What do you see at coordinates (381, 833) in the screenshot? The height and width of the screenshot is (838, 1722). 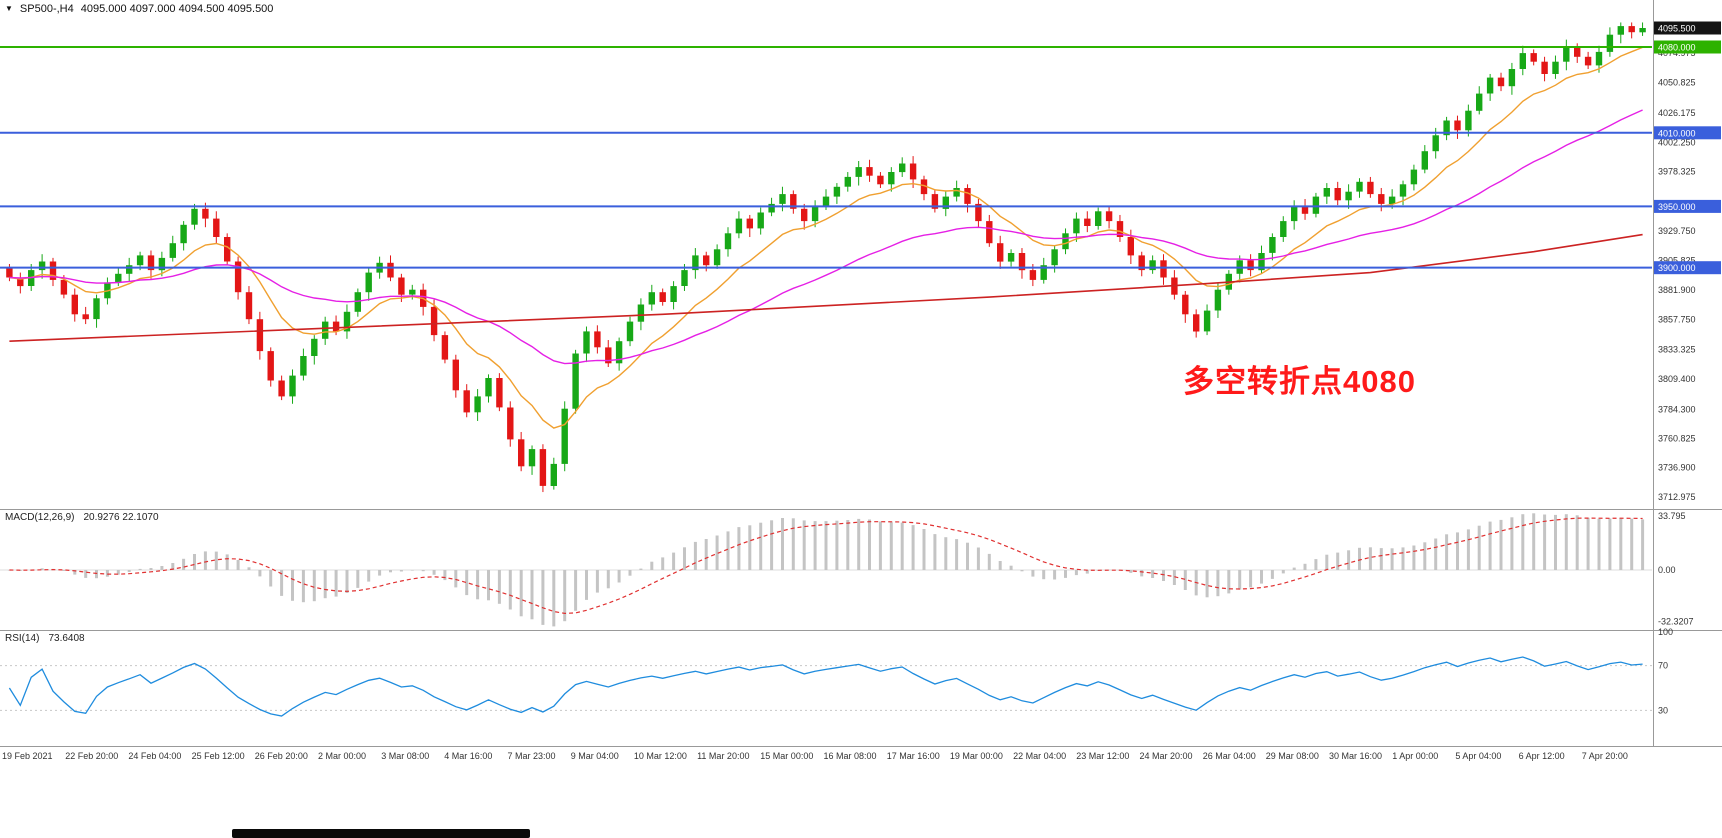 I see `taskbar-fragment` at bounding box center [381, 833].